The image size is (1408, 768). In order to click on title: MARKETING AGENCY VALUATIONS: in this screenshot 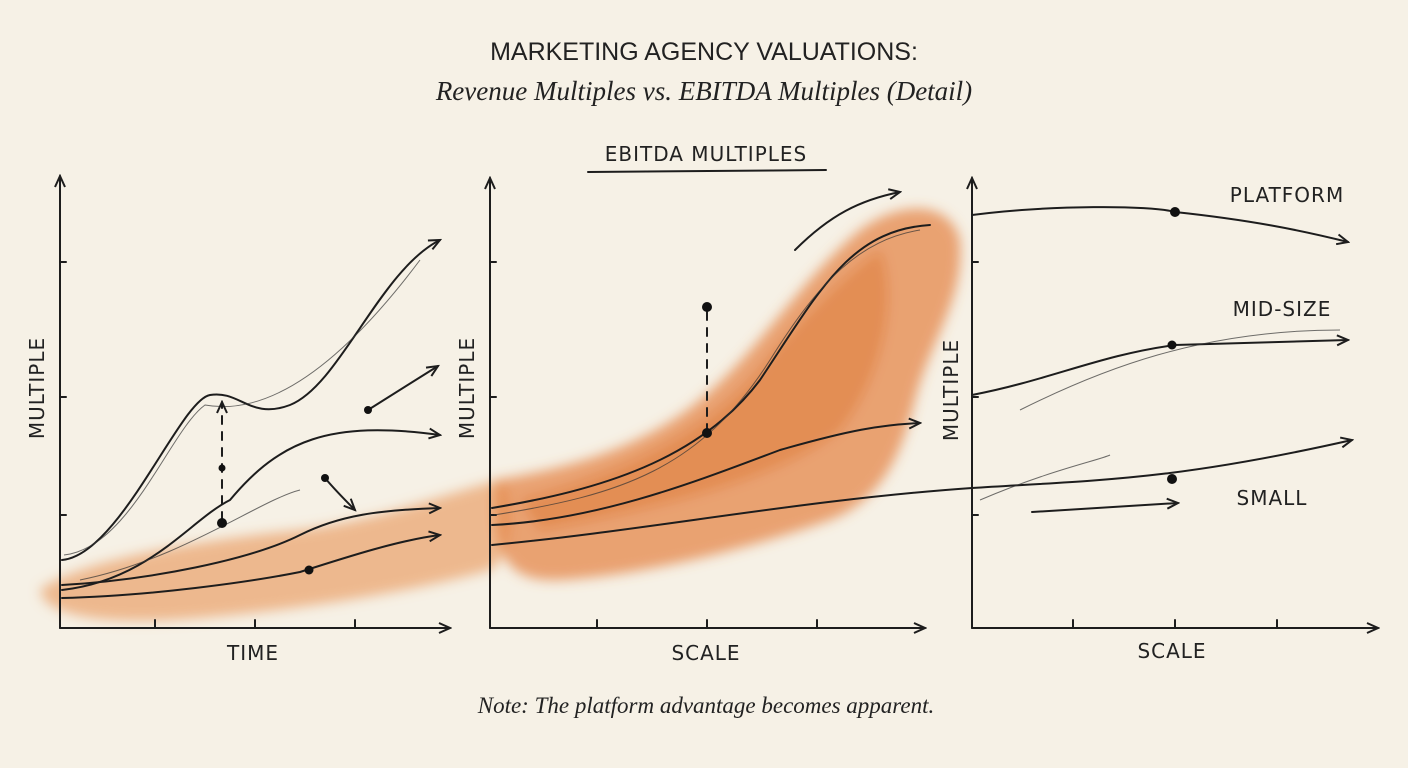, I will do `click(704, 52)`.